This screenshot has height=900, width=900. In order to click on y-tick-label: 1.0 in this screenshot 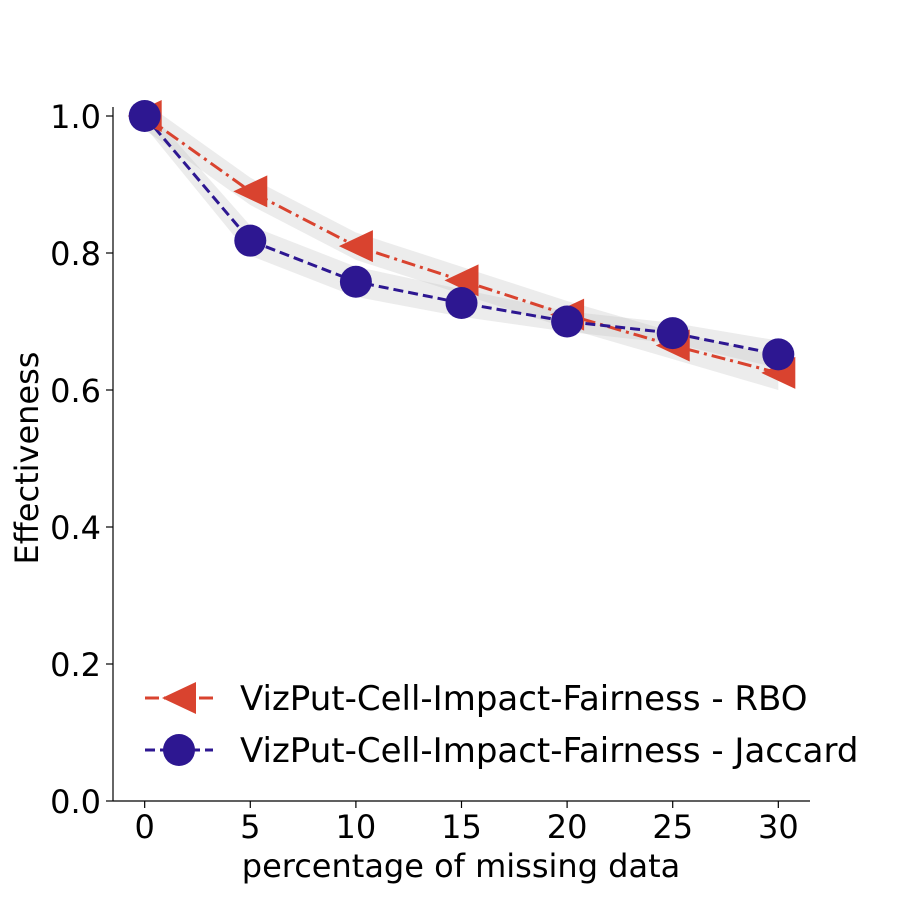, I will do `click(75, 117)`.